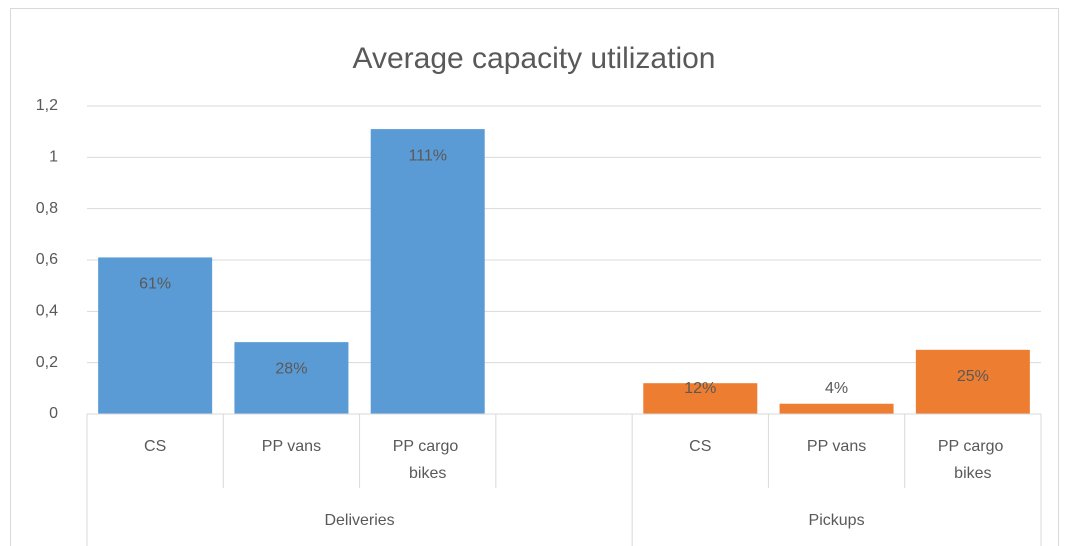  What do you see at coordinates (53, 157) in the screenshot?
I see `y-tick-label: 1` at bounding box center [53, 157].